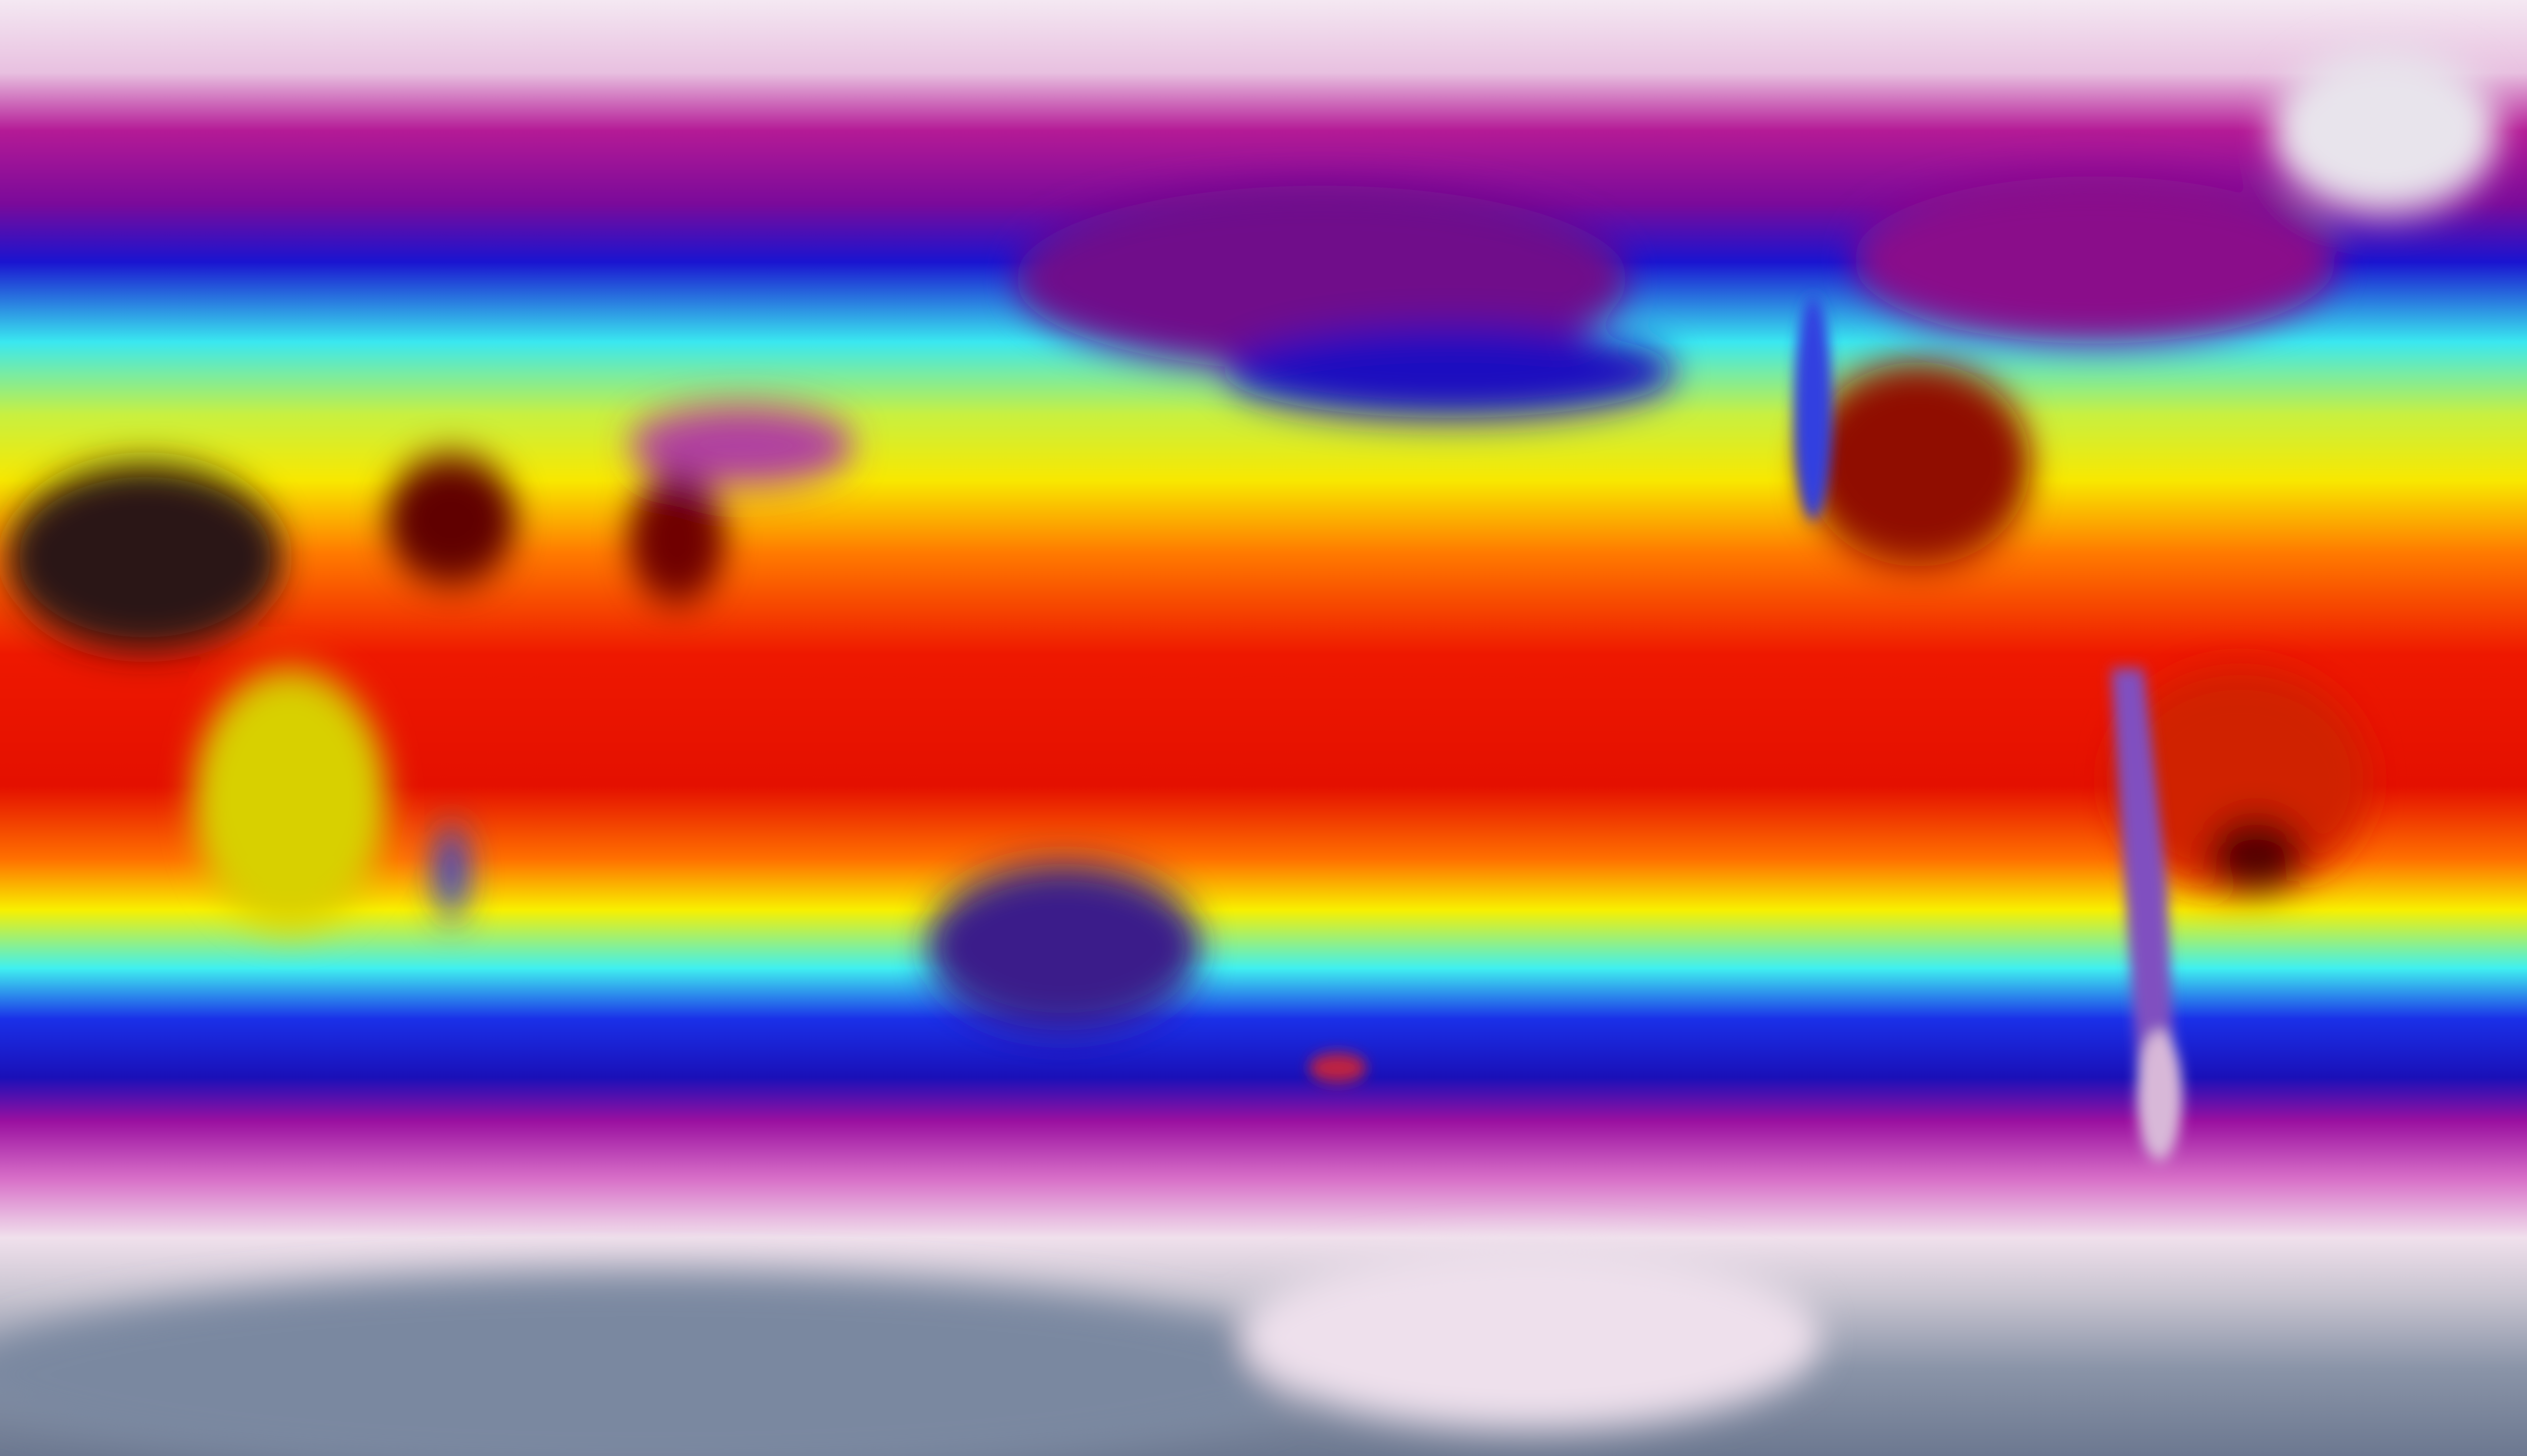 The width and height of the screenshot is (2527, 1456). I want to click on patagonia, so click(2159, 1095).